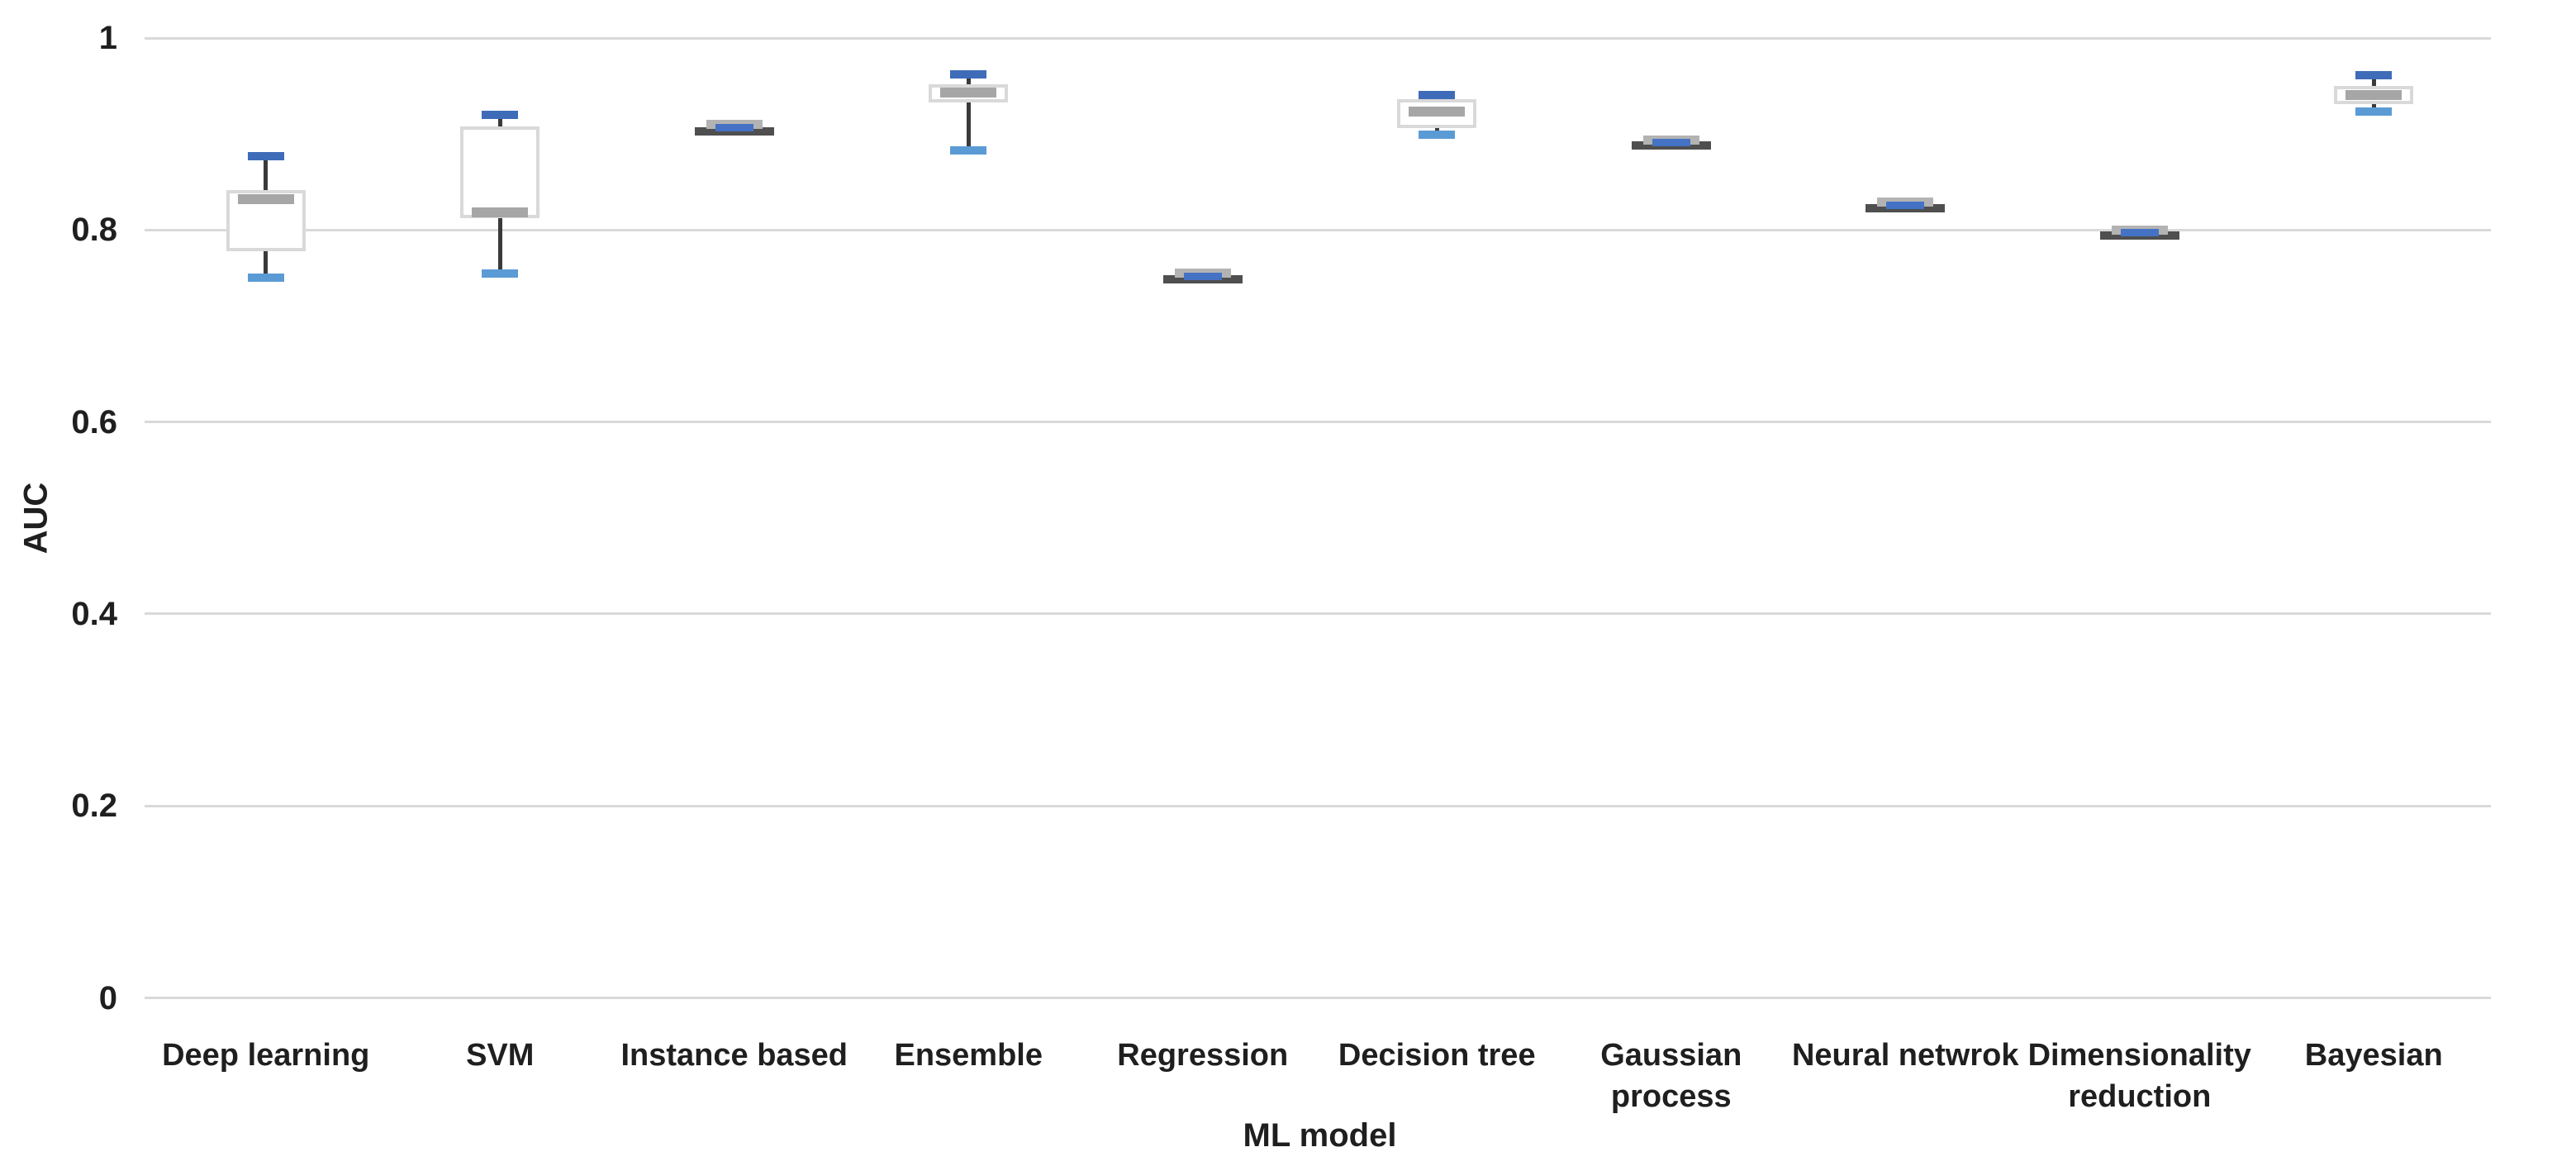  What do you see at coordinates (266, 1055) in the screenshot?
I see `x-category-label: Deep learning` at bounding box center [266, 1055].